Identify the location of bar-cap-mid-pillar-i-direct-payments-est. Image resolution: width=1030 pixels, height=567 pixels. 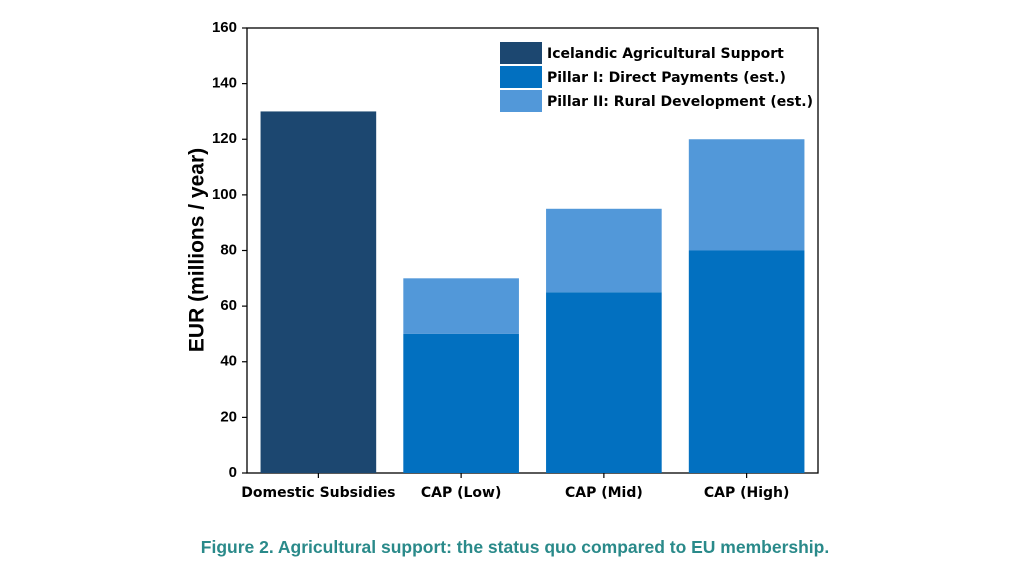
(604, 382).